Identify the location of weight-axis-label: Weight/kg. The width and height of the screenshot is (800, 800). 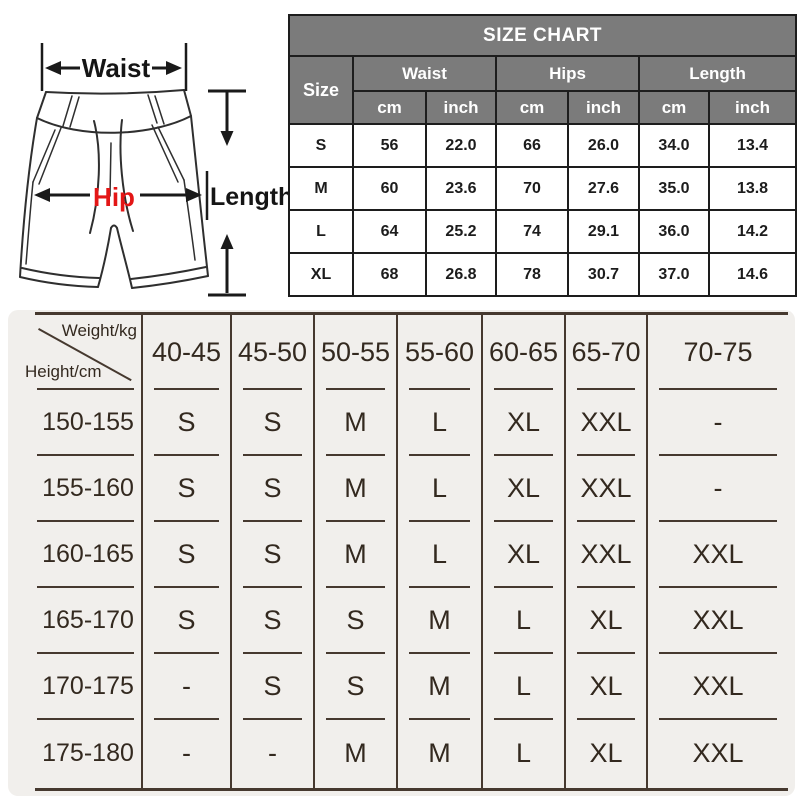
(99, 330).